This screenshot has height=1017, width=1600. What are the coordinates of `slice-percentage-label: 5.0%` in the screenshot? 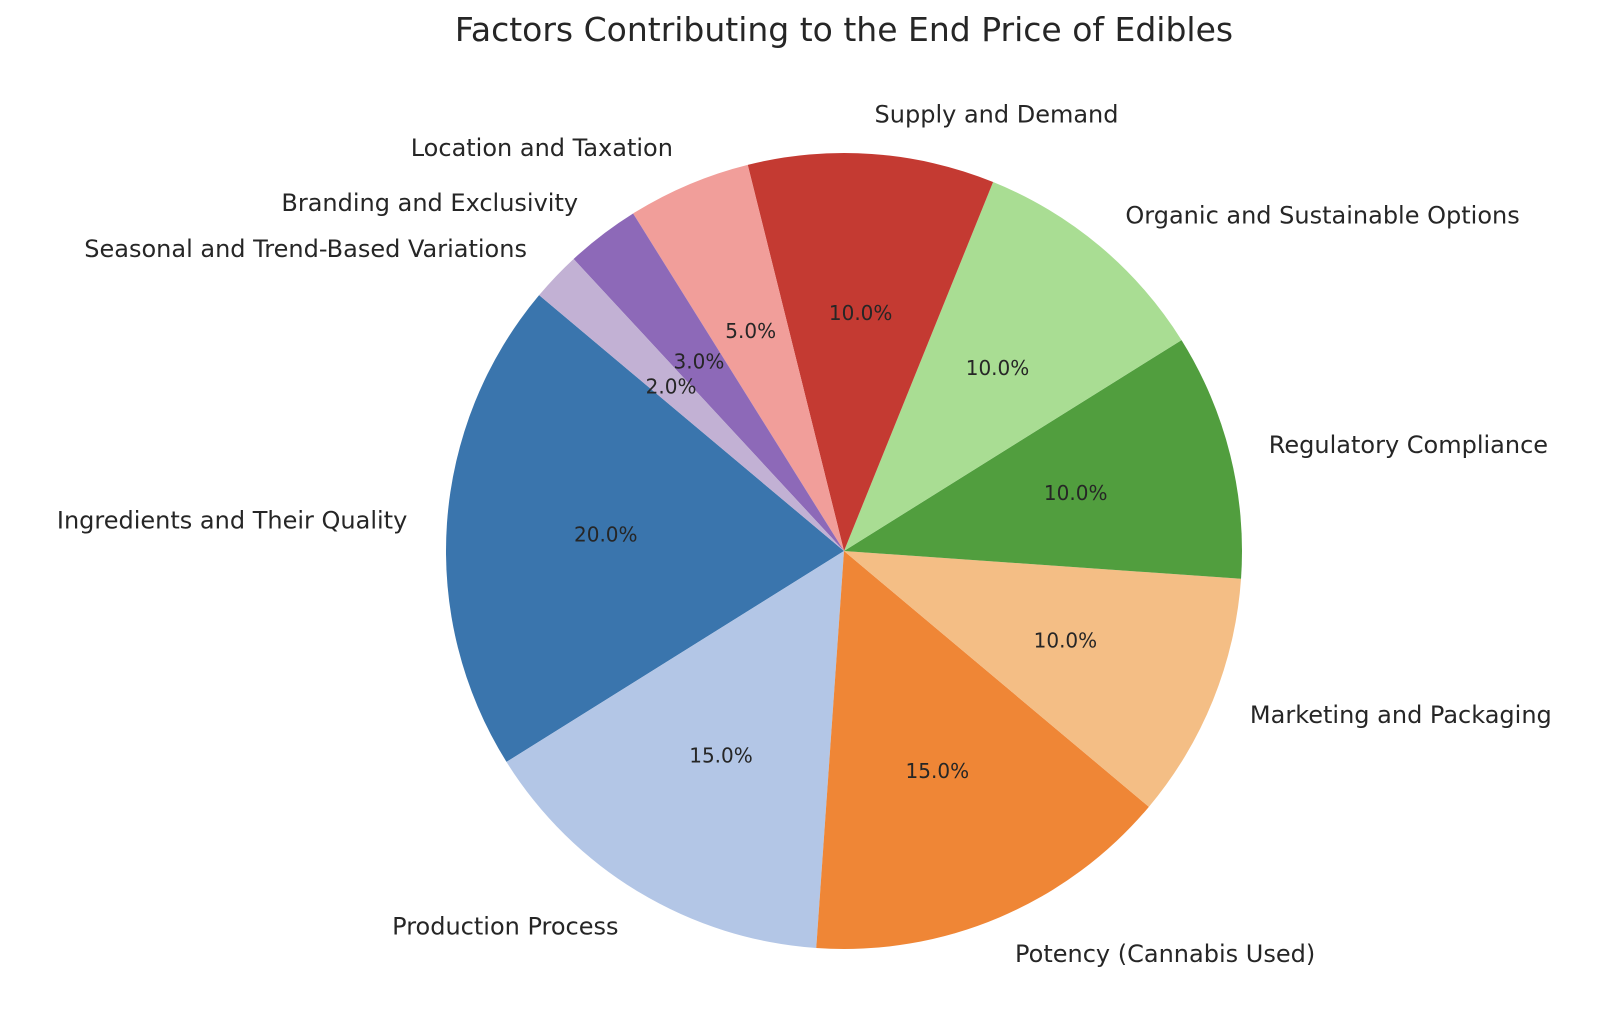 It's located at (750, 331).